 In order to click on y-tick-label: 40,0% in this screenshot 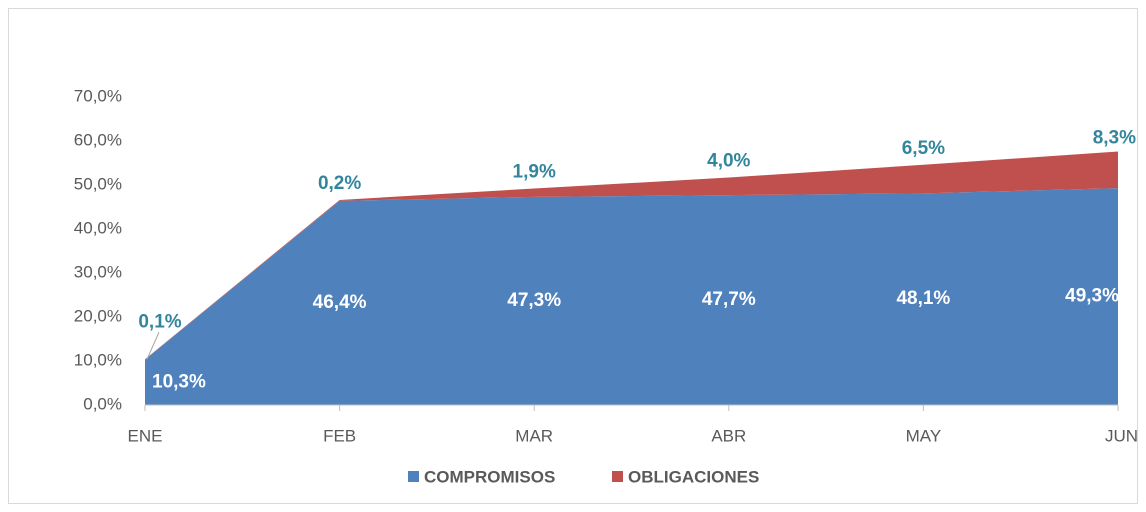, I will do `click(98, 227)`.